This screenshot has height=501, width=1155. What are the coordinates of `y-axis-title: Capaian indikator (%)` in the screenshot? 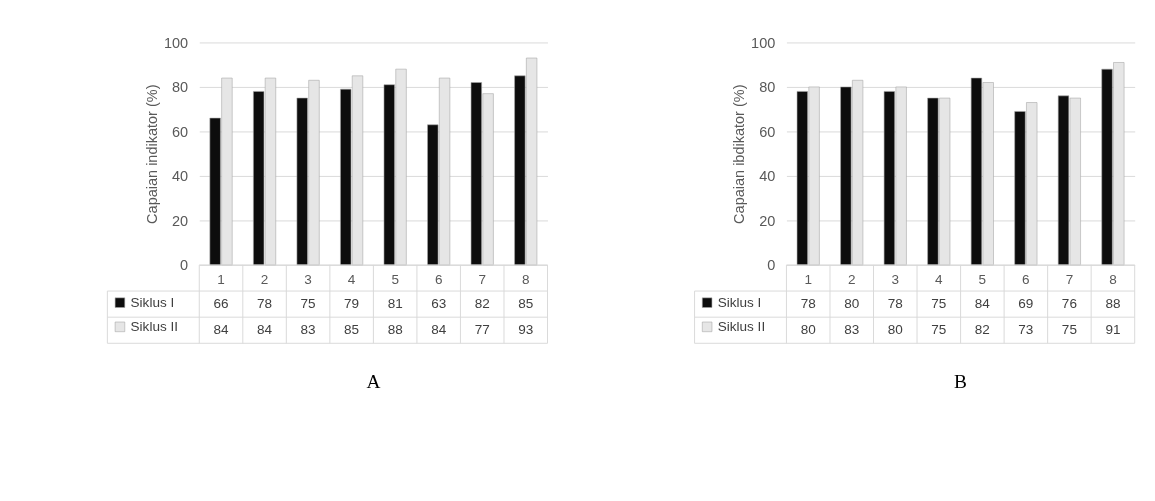 It's located at (152, 154).